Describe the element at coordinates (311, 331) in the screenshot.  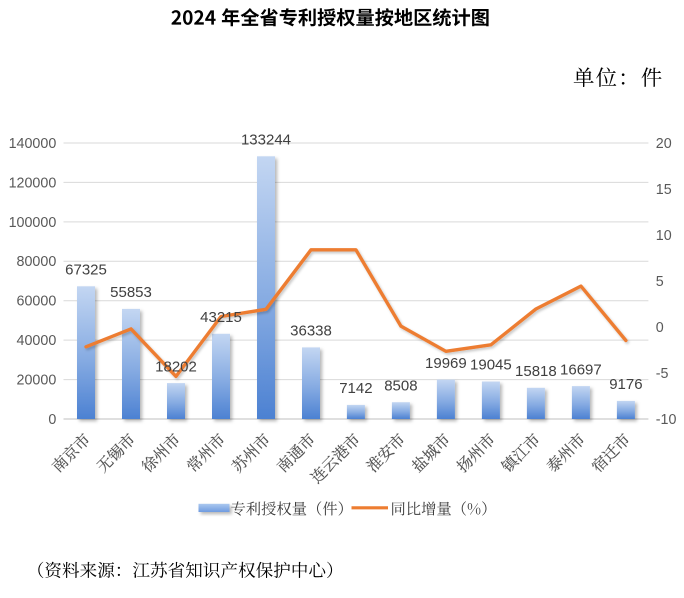
I see `svg-text: 36338` at that location.